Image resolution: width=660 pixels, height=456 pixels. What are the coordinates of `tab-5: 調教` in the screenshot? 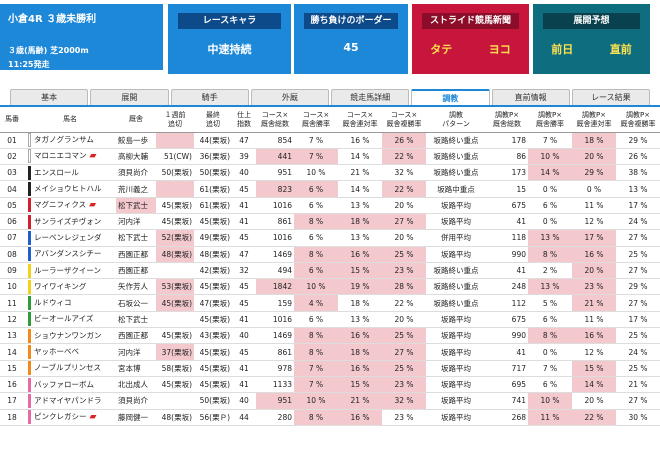 It's located at (450, 97).